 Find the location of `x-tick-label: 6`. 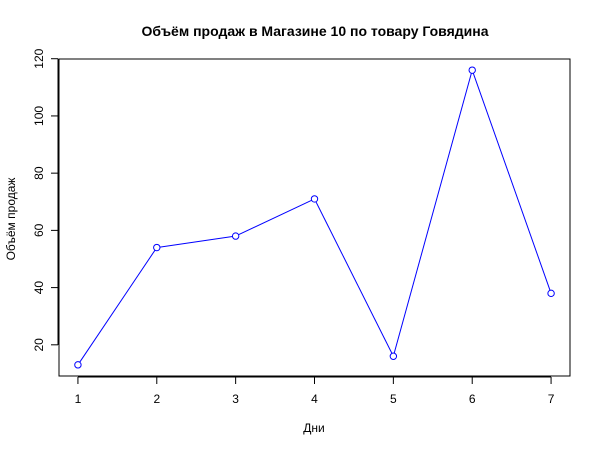

x-tick-label: 6 is located at coordinates (472, 399).